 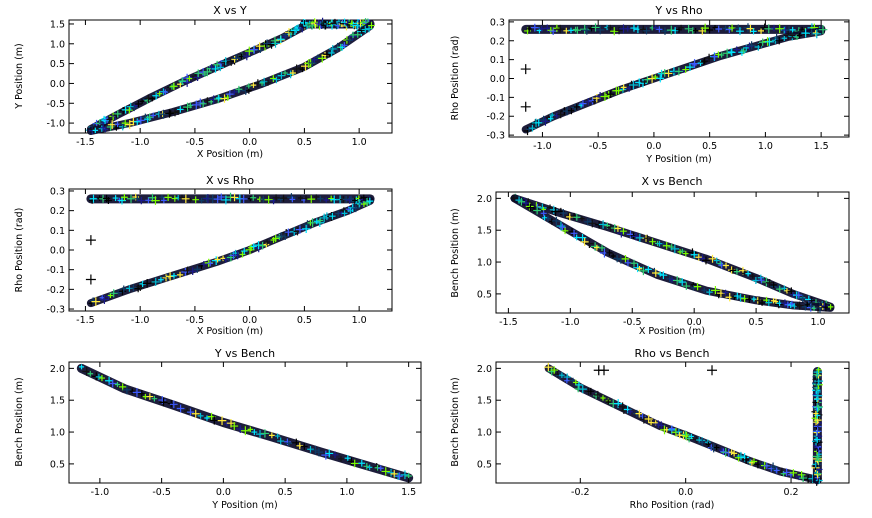 I want to click on x-tick-label: -1.0, so click(x=542, y=146).